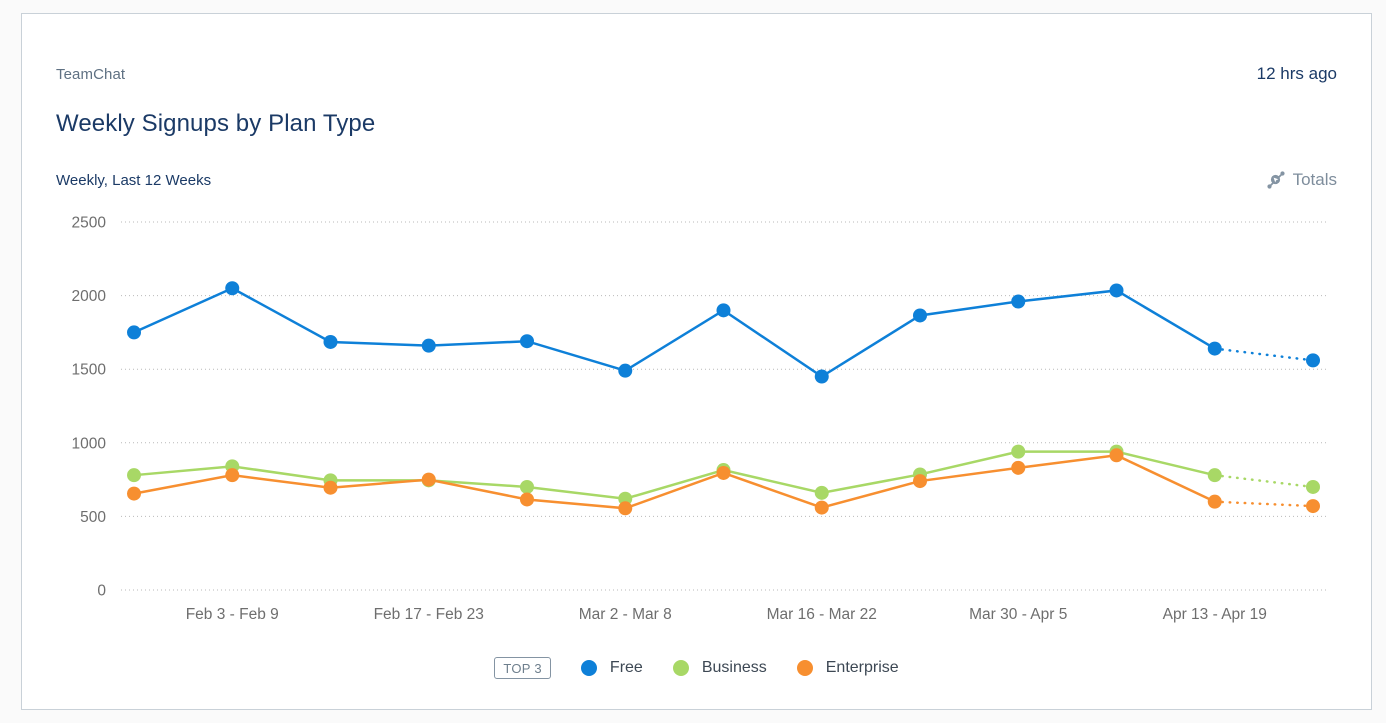 This screenshot has height=723, width=1386. Describe the element at coordinates (91, 74) in the screenshot. I see `source-label: TeamChat` at that location.